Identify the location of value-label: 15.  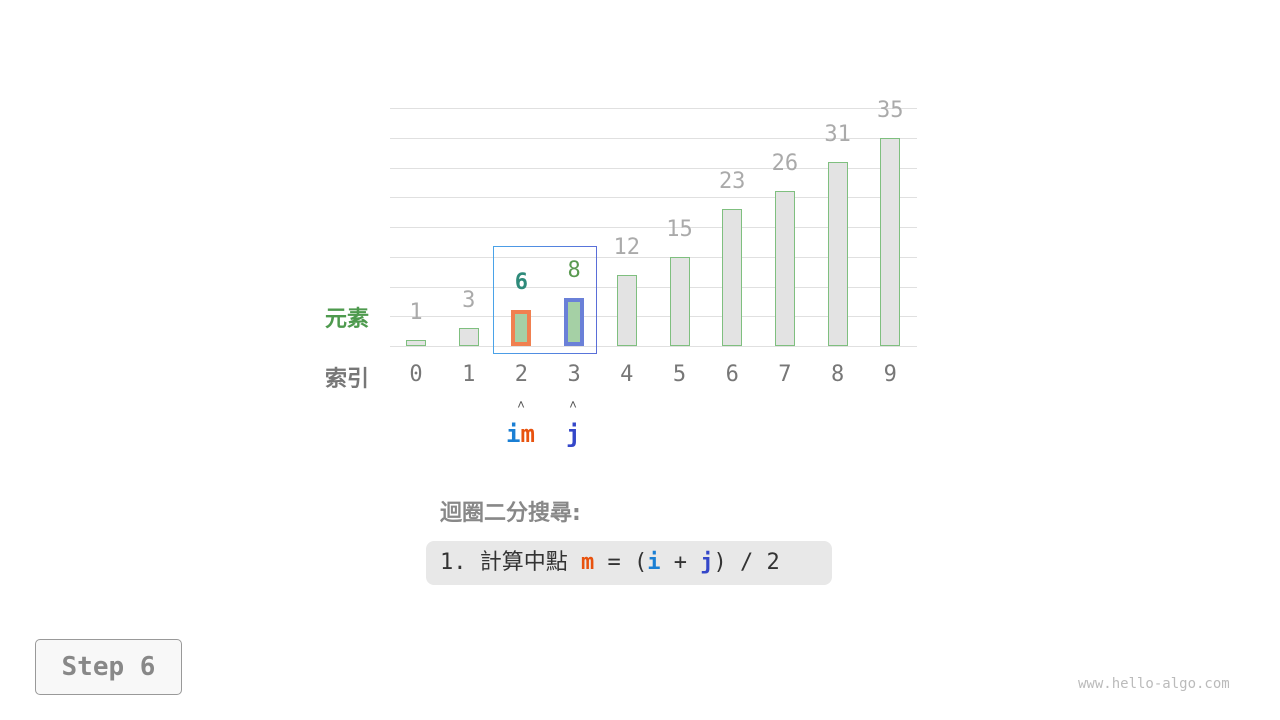
(679, 229).